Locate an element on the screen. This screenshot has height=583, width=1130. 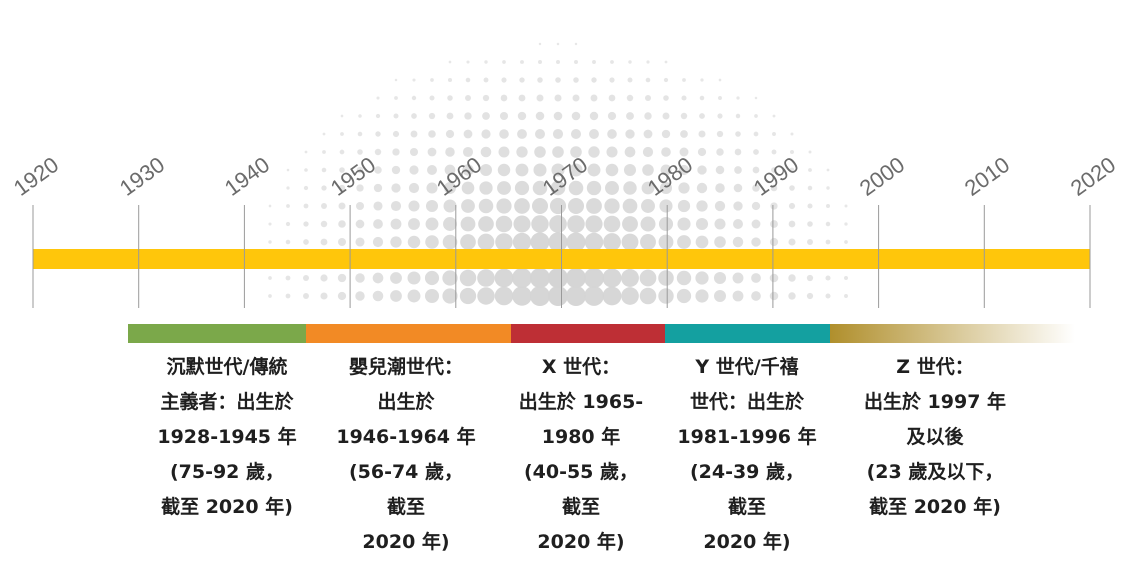
generation-line: 出生於 1997 年 is located at coordinates (935, 402).